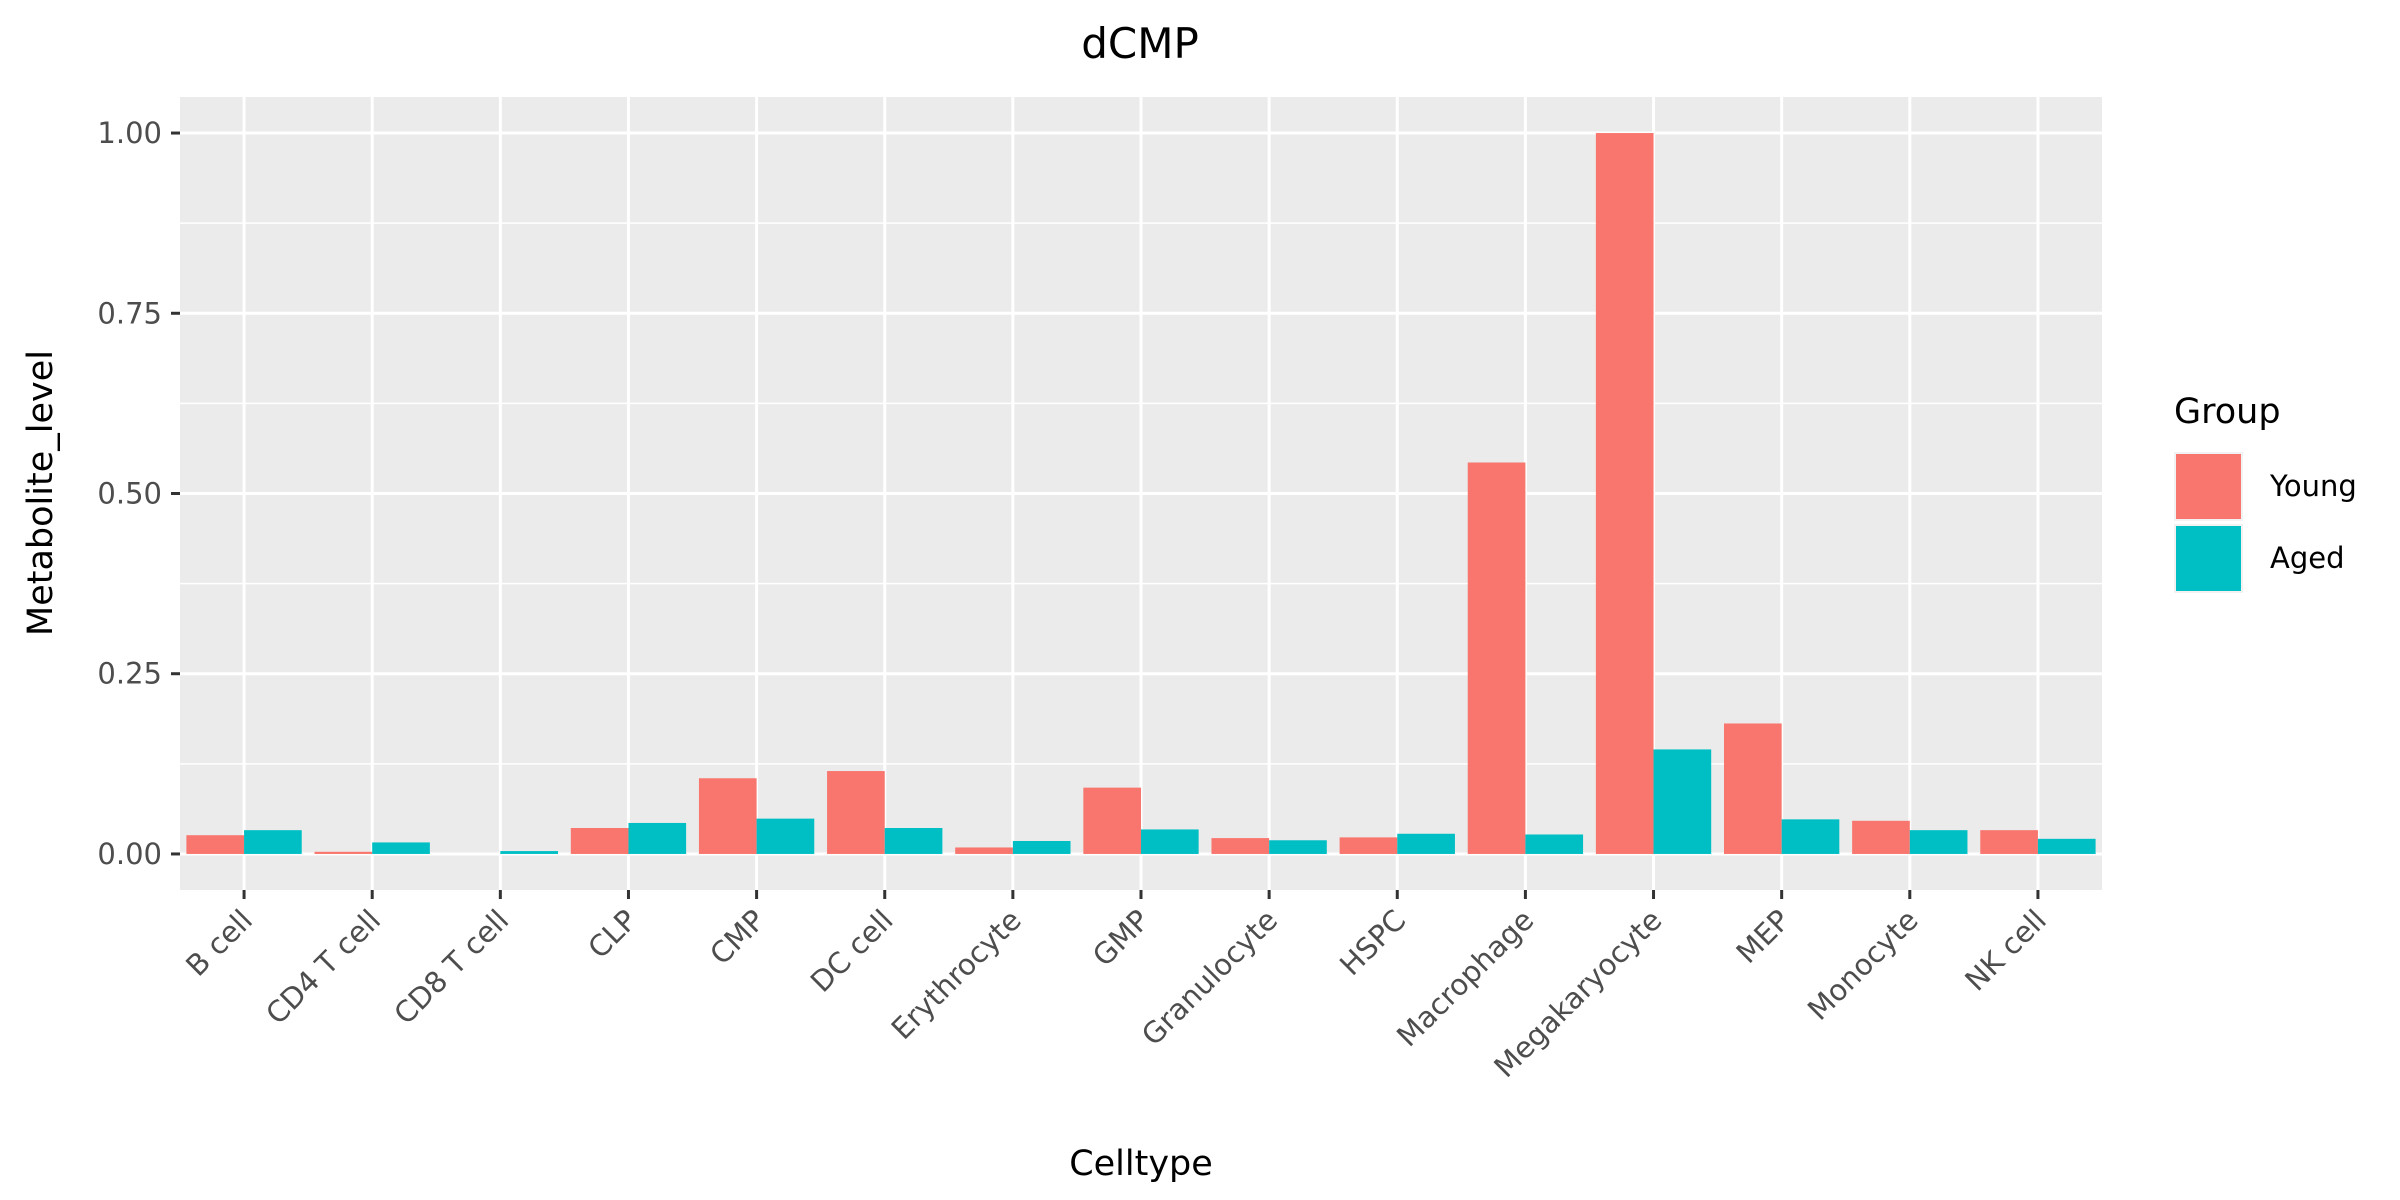 This screenshot has height=1200, width=2400. Describe the element at coordinates (1863, 965) in the screenshot. I see `x-tick-label: Monocyte` at that location.